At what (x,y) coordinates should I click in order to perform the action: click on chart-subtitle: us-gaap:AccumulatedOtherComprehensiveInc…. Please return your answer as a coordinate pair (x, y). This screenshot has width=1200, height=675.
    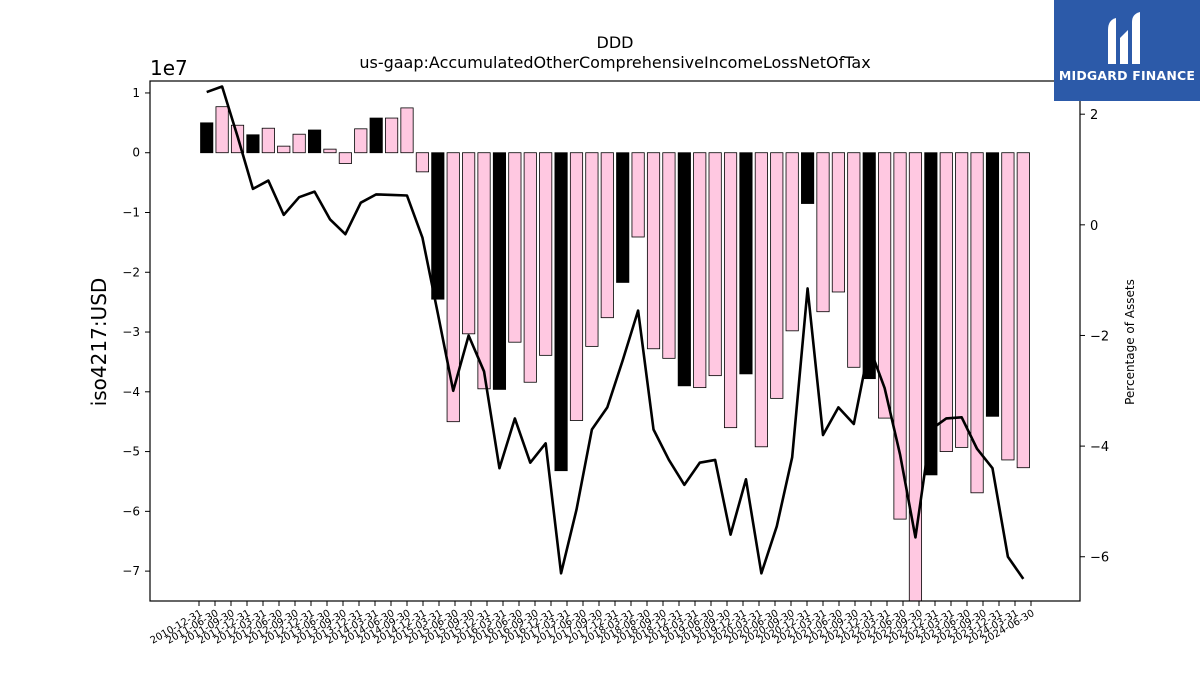
    Looking at the image, I should click on (614, 62).